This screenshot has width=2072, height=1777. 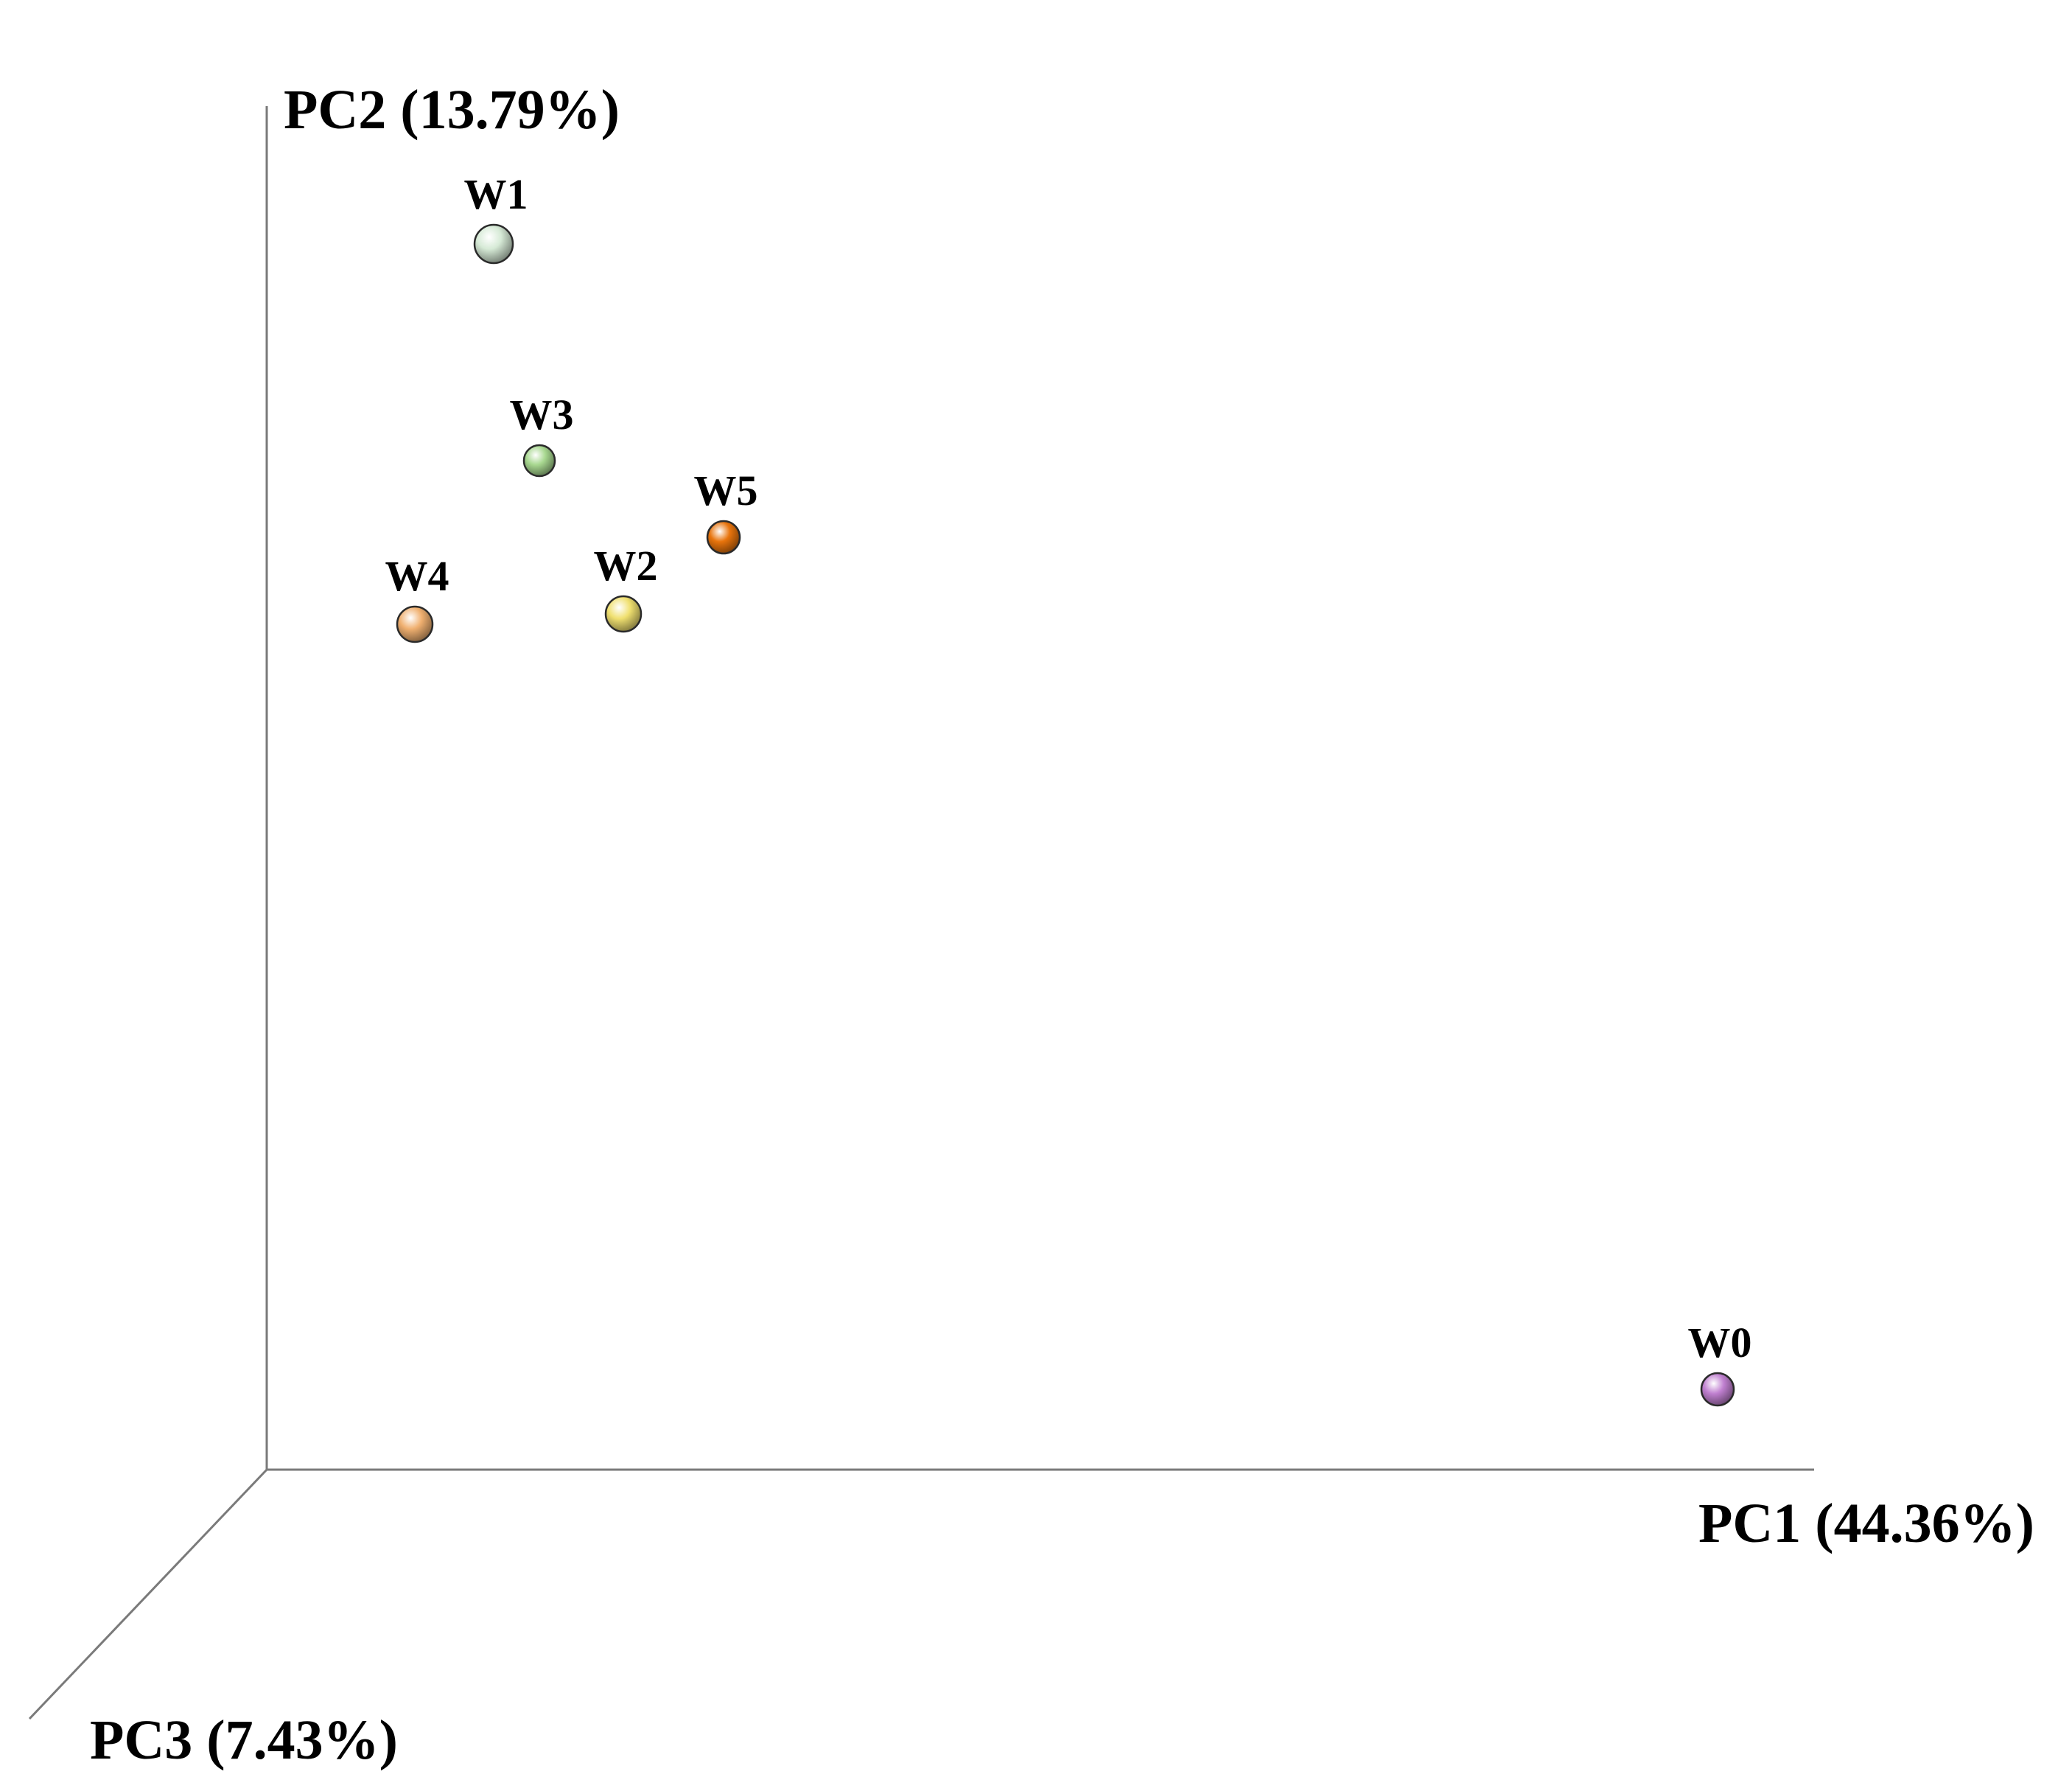 What do you see at coordinates (1866, 1523) in the screenshot?
I see `pc1-axis-label: PC1 (44.36%)` at bounding box center [1866, 1523].